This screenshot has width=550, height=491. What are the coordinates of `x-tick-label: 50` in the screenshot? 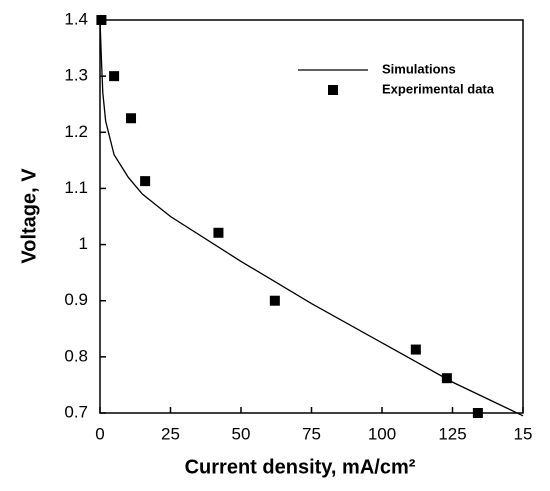 It's located at (241, 433).